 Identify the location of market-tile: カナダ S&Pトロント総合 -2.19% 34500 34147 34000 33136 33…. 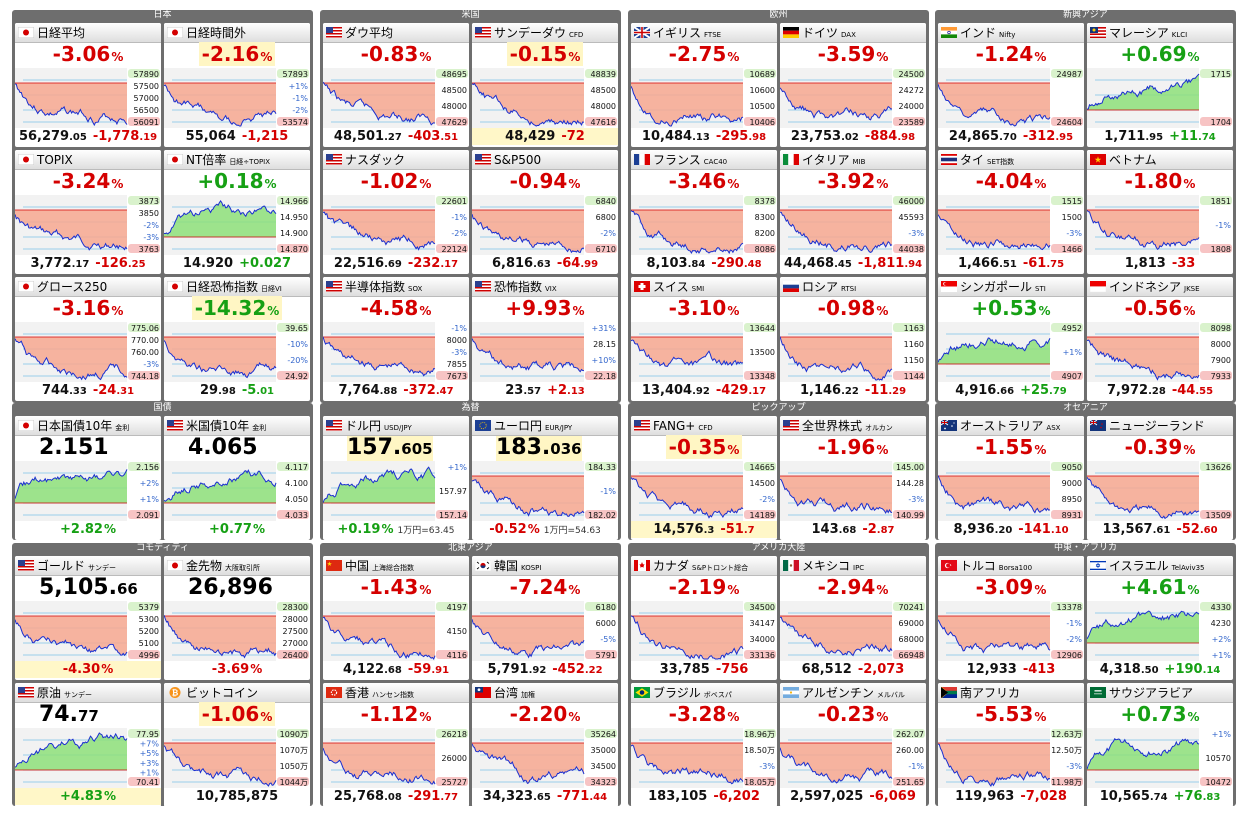
(704, 618).